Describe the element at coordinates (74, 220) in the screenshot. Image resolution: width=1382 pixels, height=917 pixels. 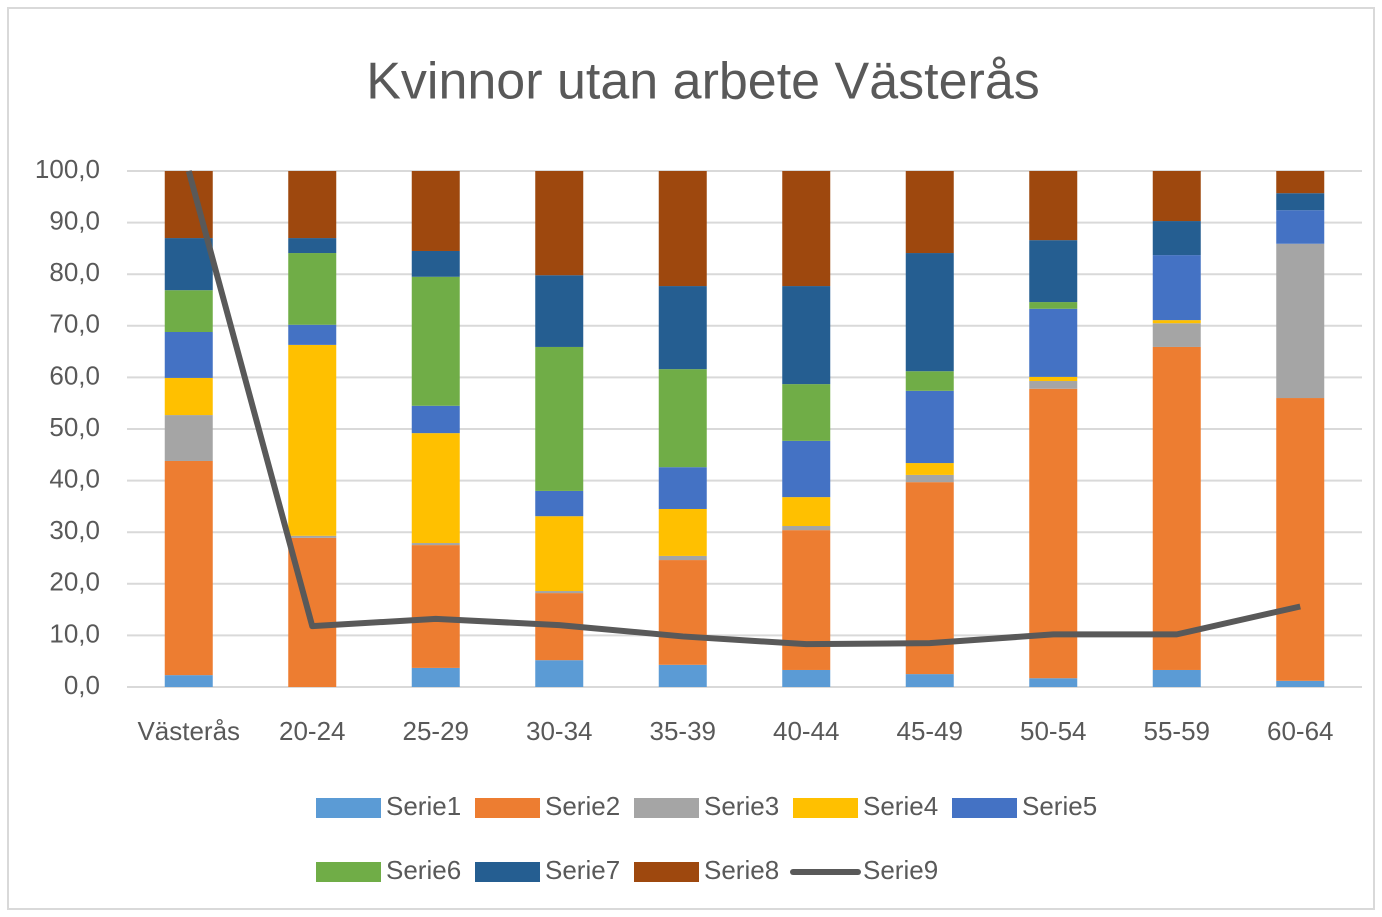
I see `y-tick-label: 90,0` at that location.